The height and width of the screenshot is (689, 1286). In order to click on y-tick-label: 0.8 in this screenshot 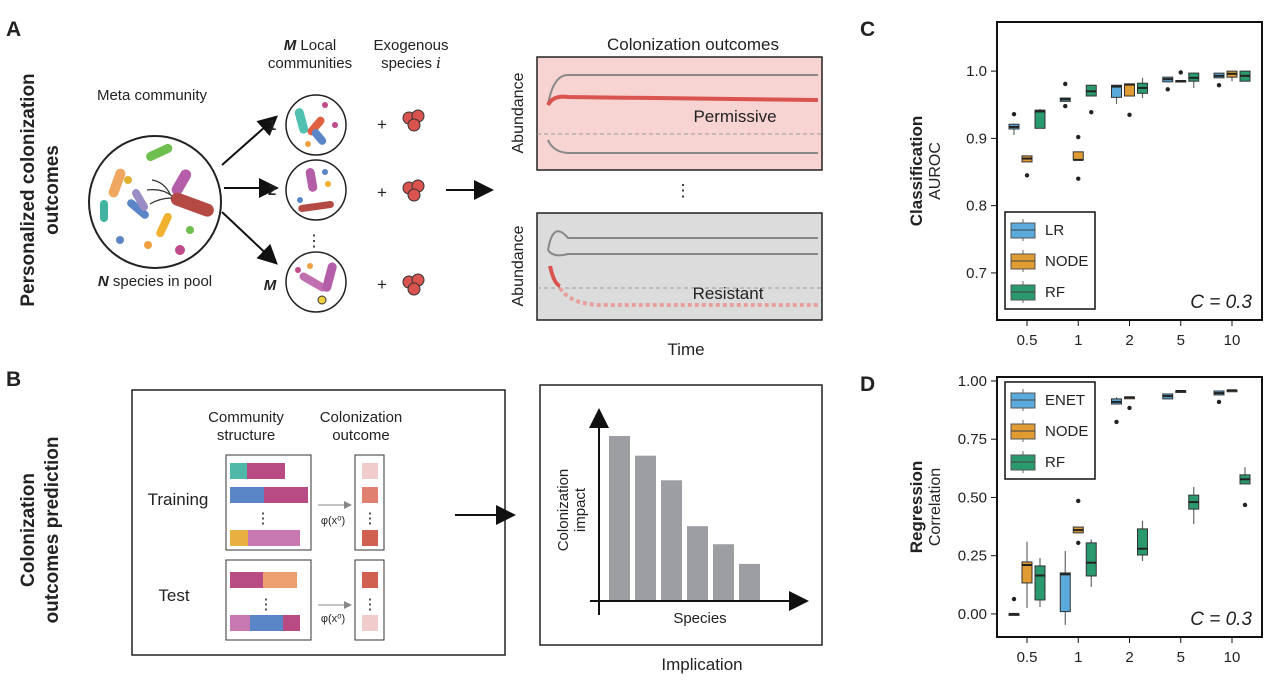, I will do `click(976, 206)`.